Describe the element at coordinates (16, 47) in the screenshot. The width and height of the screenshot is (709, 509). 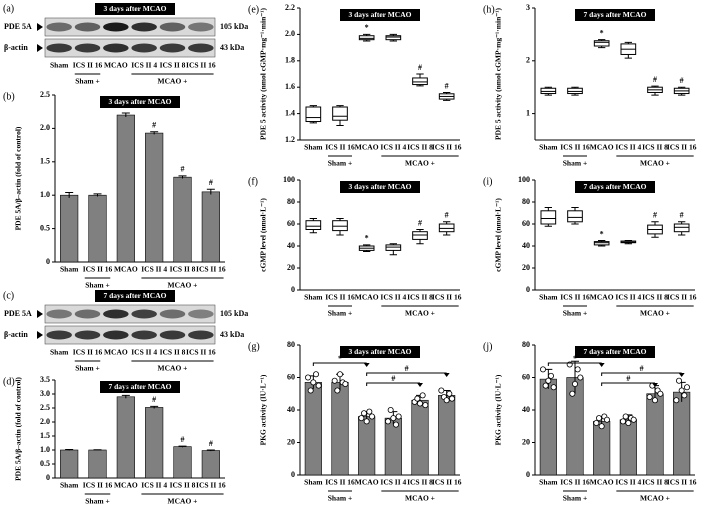
I see `blot-row-label: β-actin` at that location.